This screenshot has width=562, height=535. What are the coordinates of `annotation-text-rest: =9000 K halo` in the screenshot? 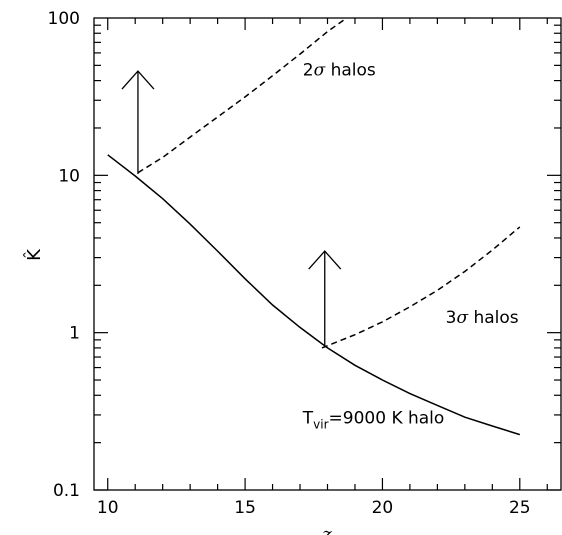 It's located at (387, 418).